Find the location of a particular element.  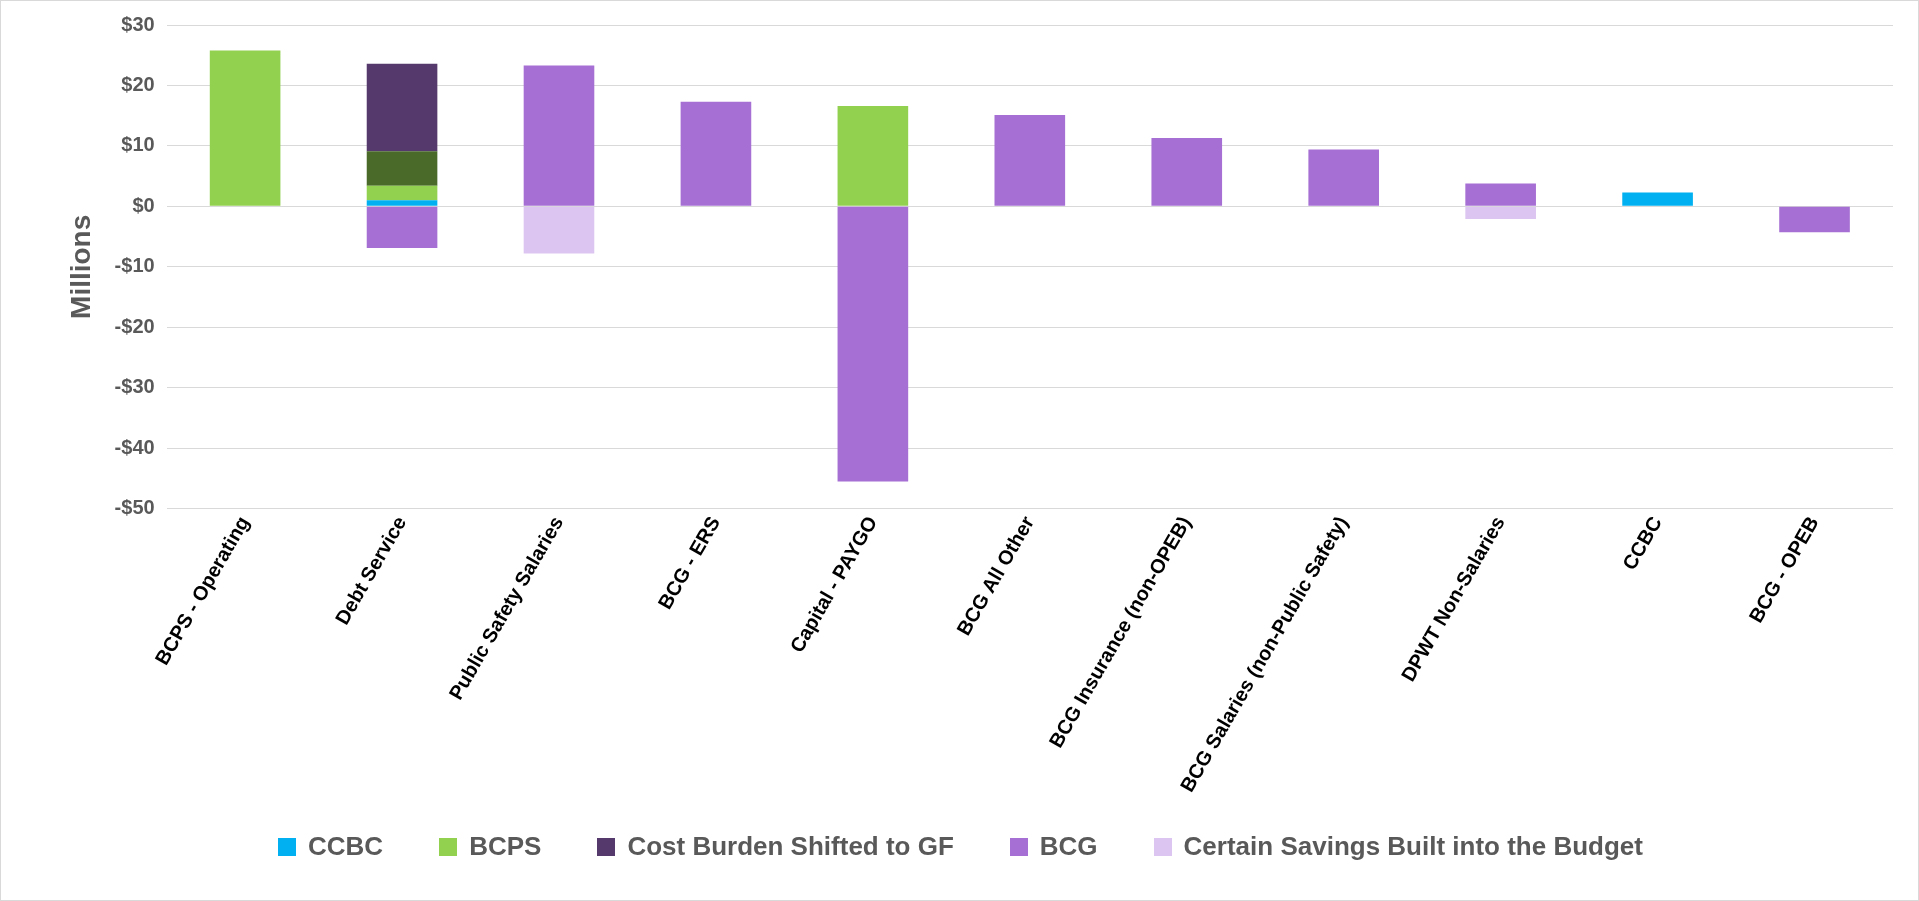

y-tick-label: $10 is located at coordinates (138, 144).